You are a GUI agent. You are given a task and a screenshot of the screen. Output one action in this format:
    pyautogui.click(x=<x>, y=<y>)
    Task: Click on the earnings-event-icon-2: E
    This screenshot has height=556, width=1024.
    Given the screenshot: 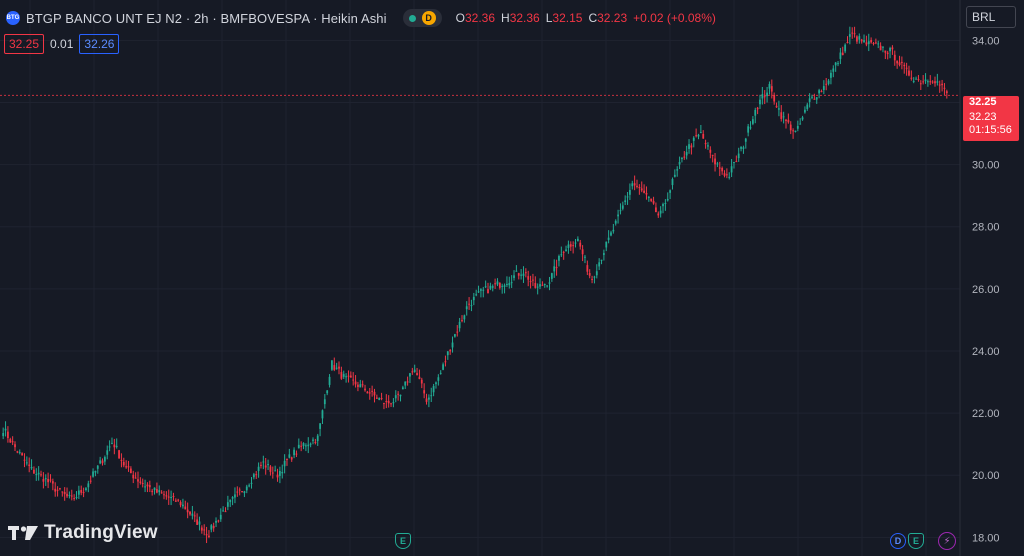 What is the action you would take?
    pyautogui.click(x=916, y=541)
    